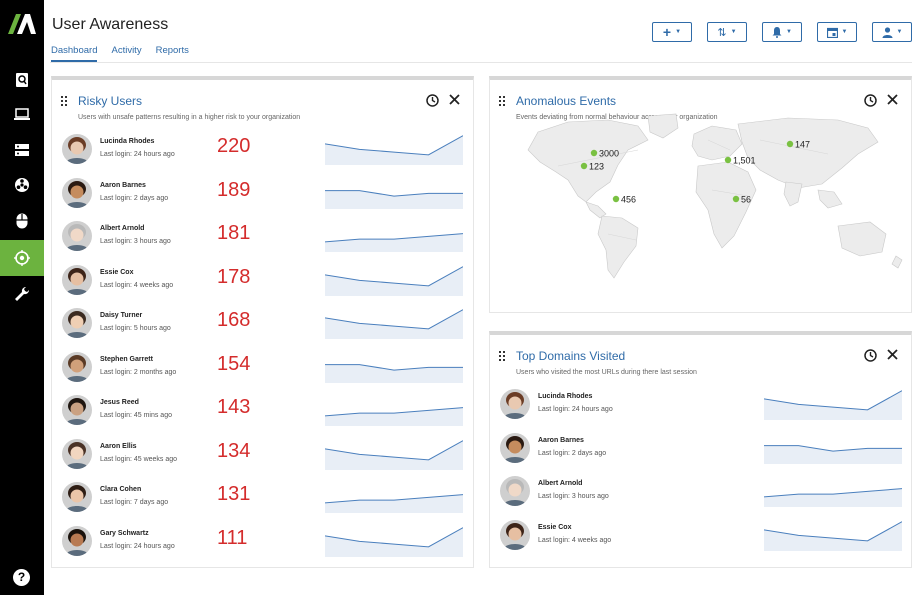  I want to click on last-login: Last login: 7 days ago, so click(134, 502).